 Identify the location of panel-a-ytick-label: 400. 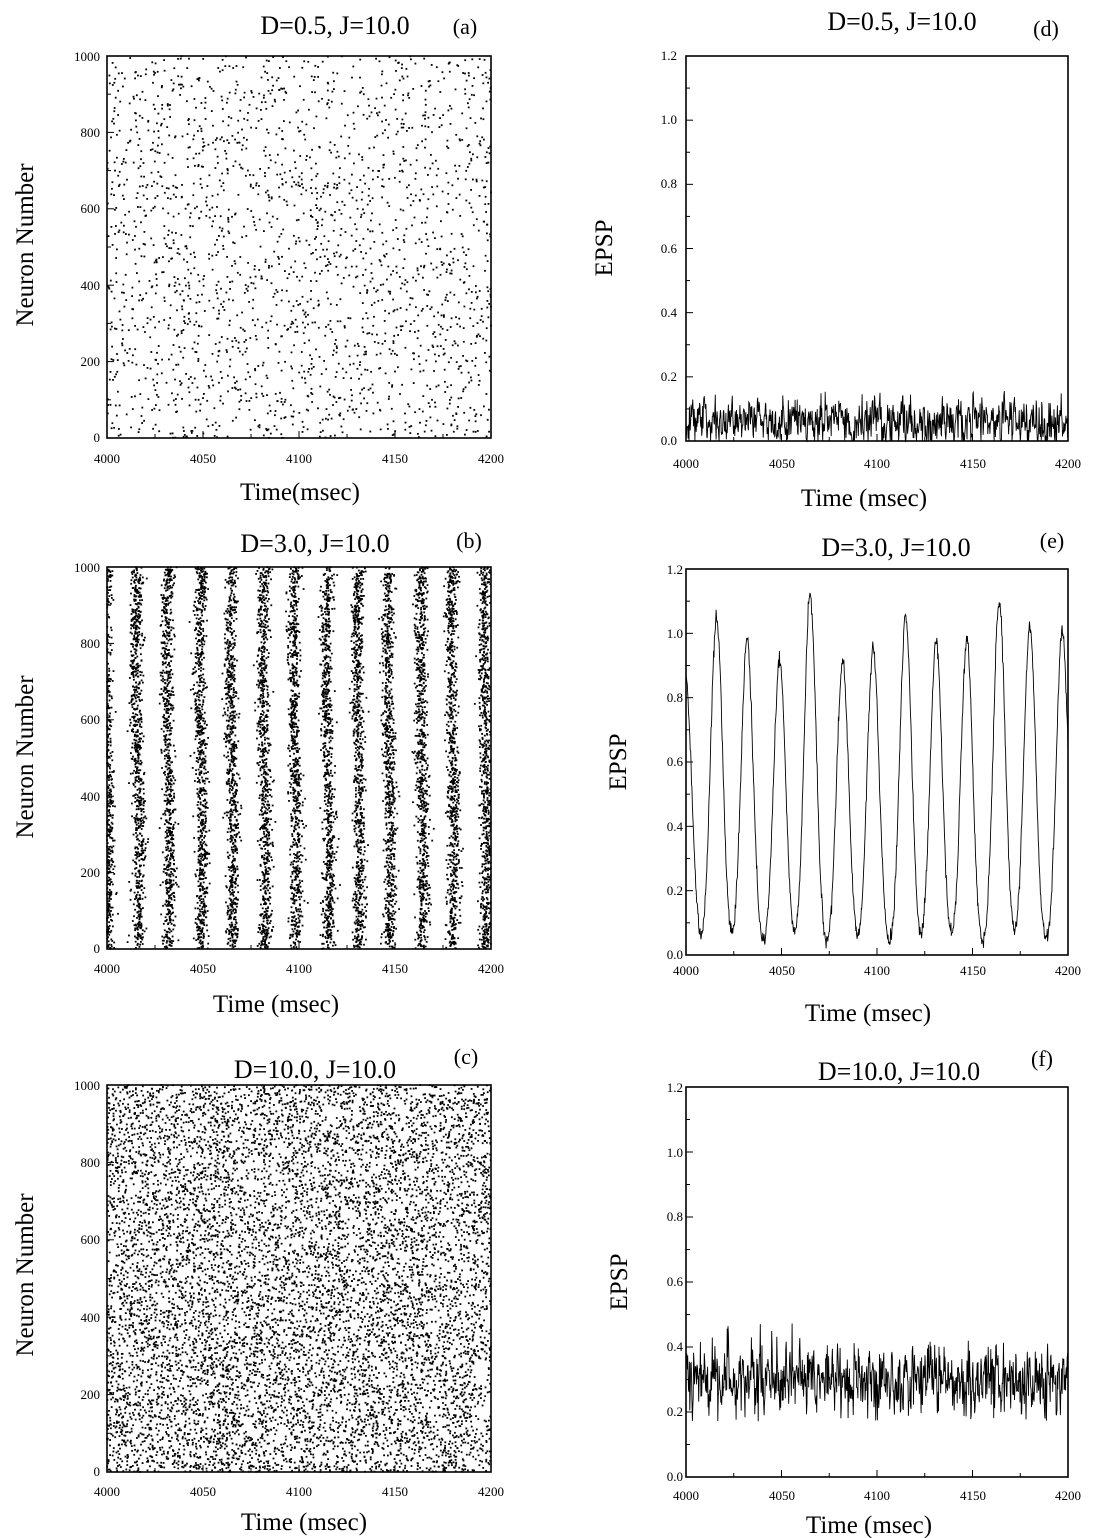
(91, 285).